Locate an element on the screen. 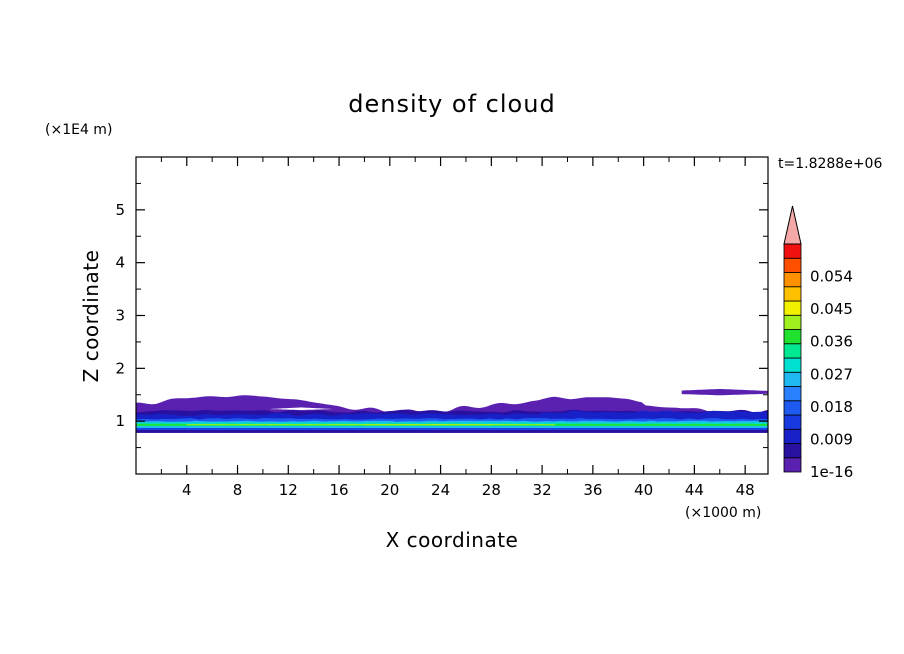 This screenshot has width=904, height=654. colorbar: 1e-16 0.009 0.018 0.027 0.036 0.045 0.054 is located at coordinates (818, 343).